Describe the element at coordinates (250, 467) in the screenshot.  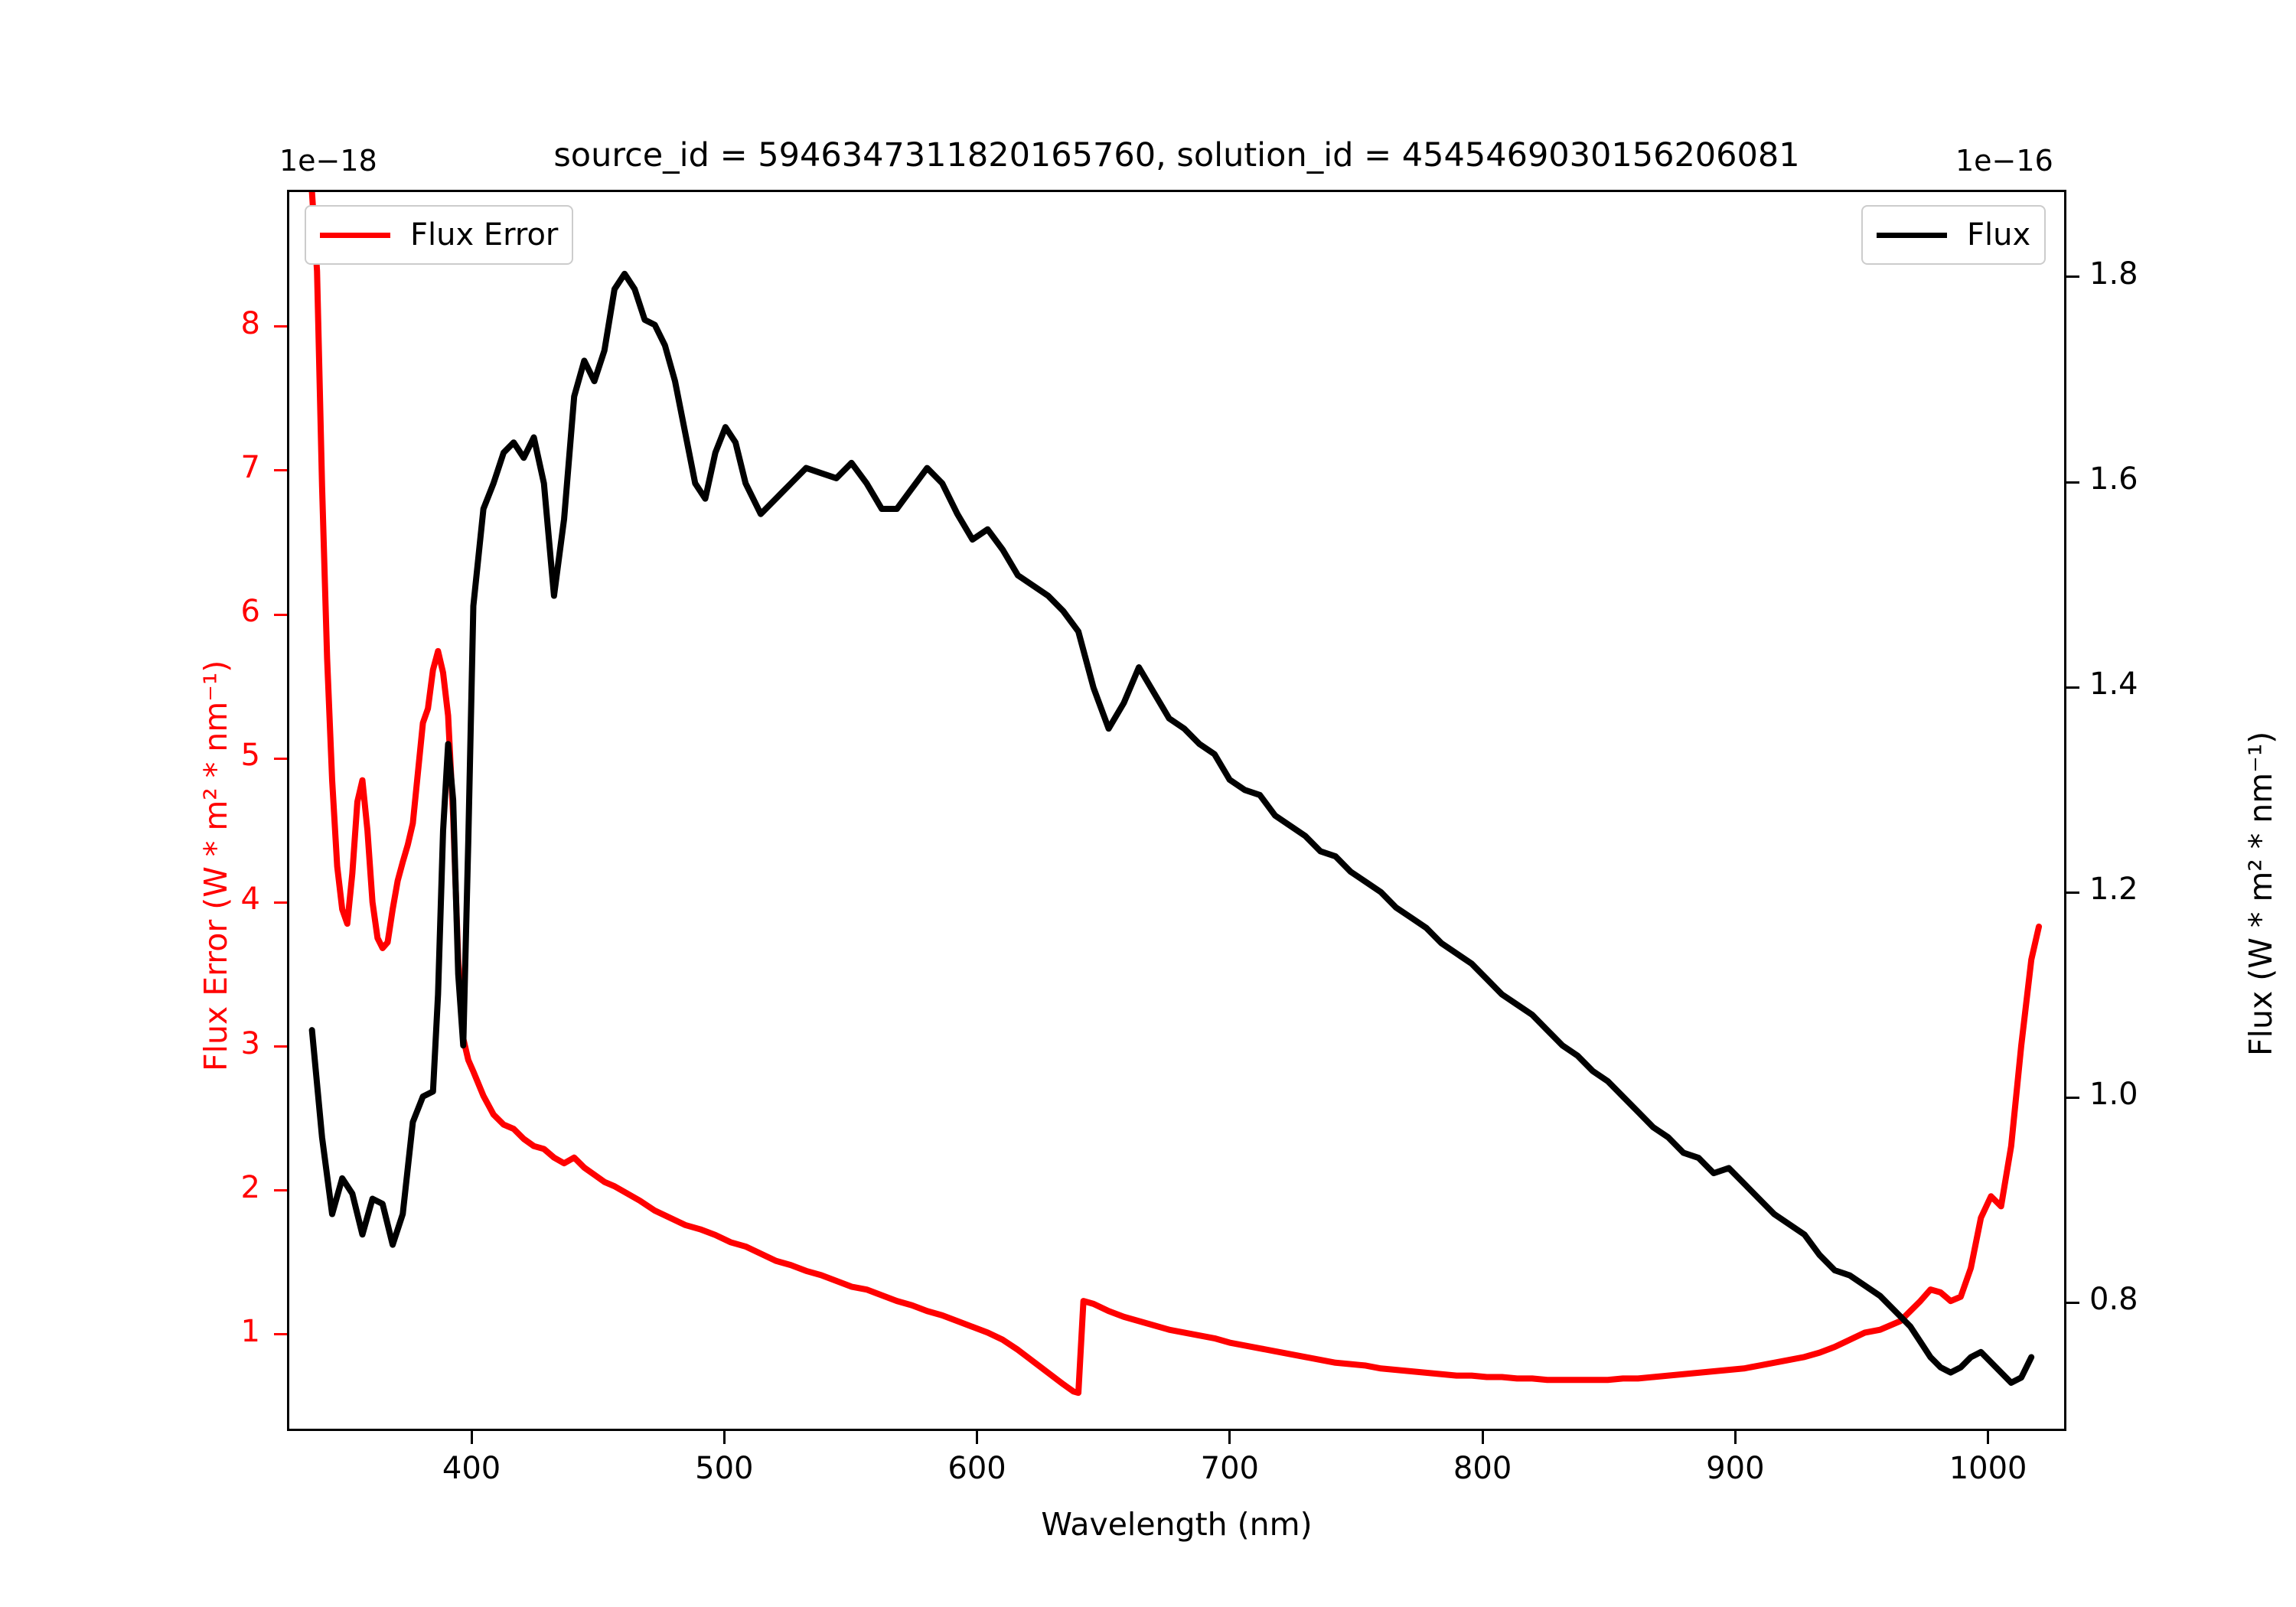
I see `left-y-tick-label: 7` at that location.